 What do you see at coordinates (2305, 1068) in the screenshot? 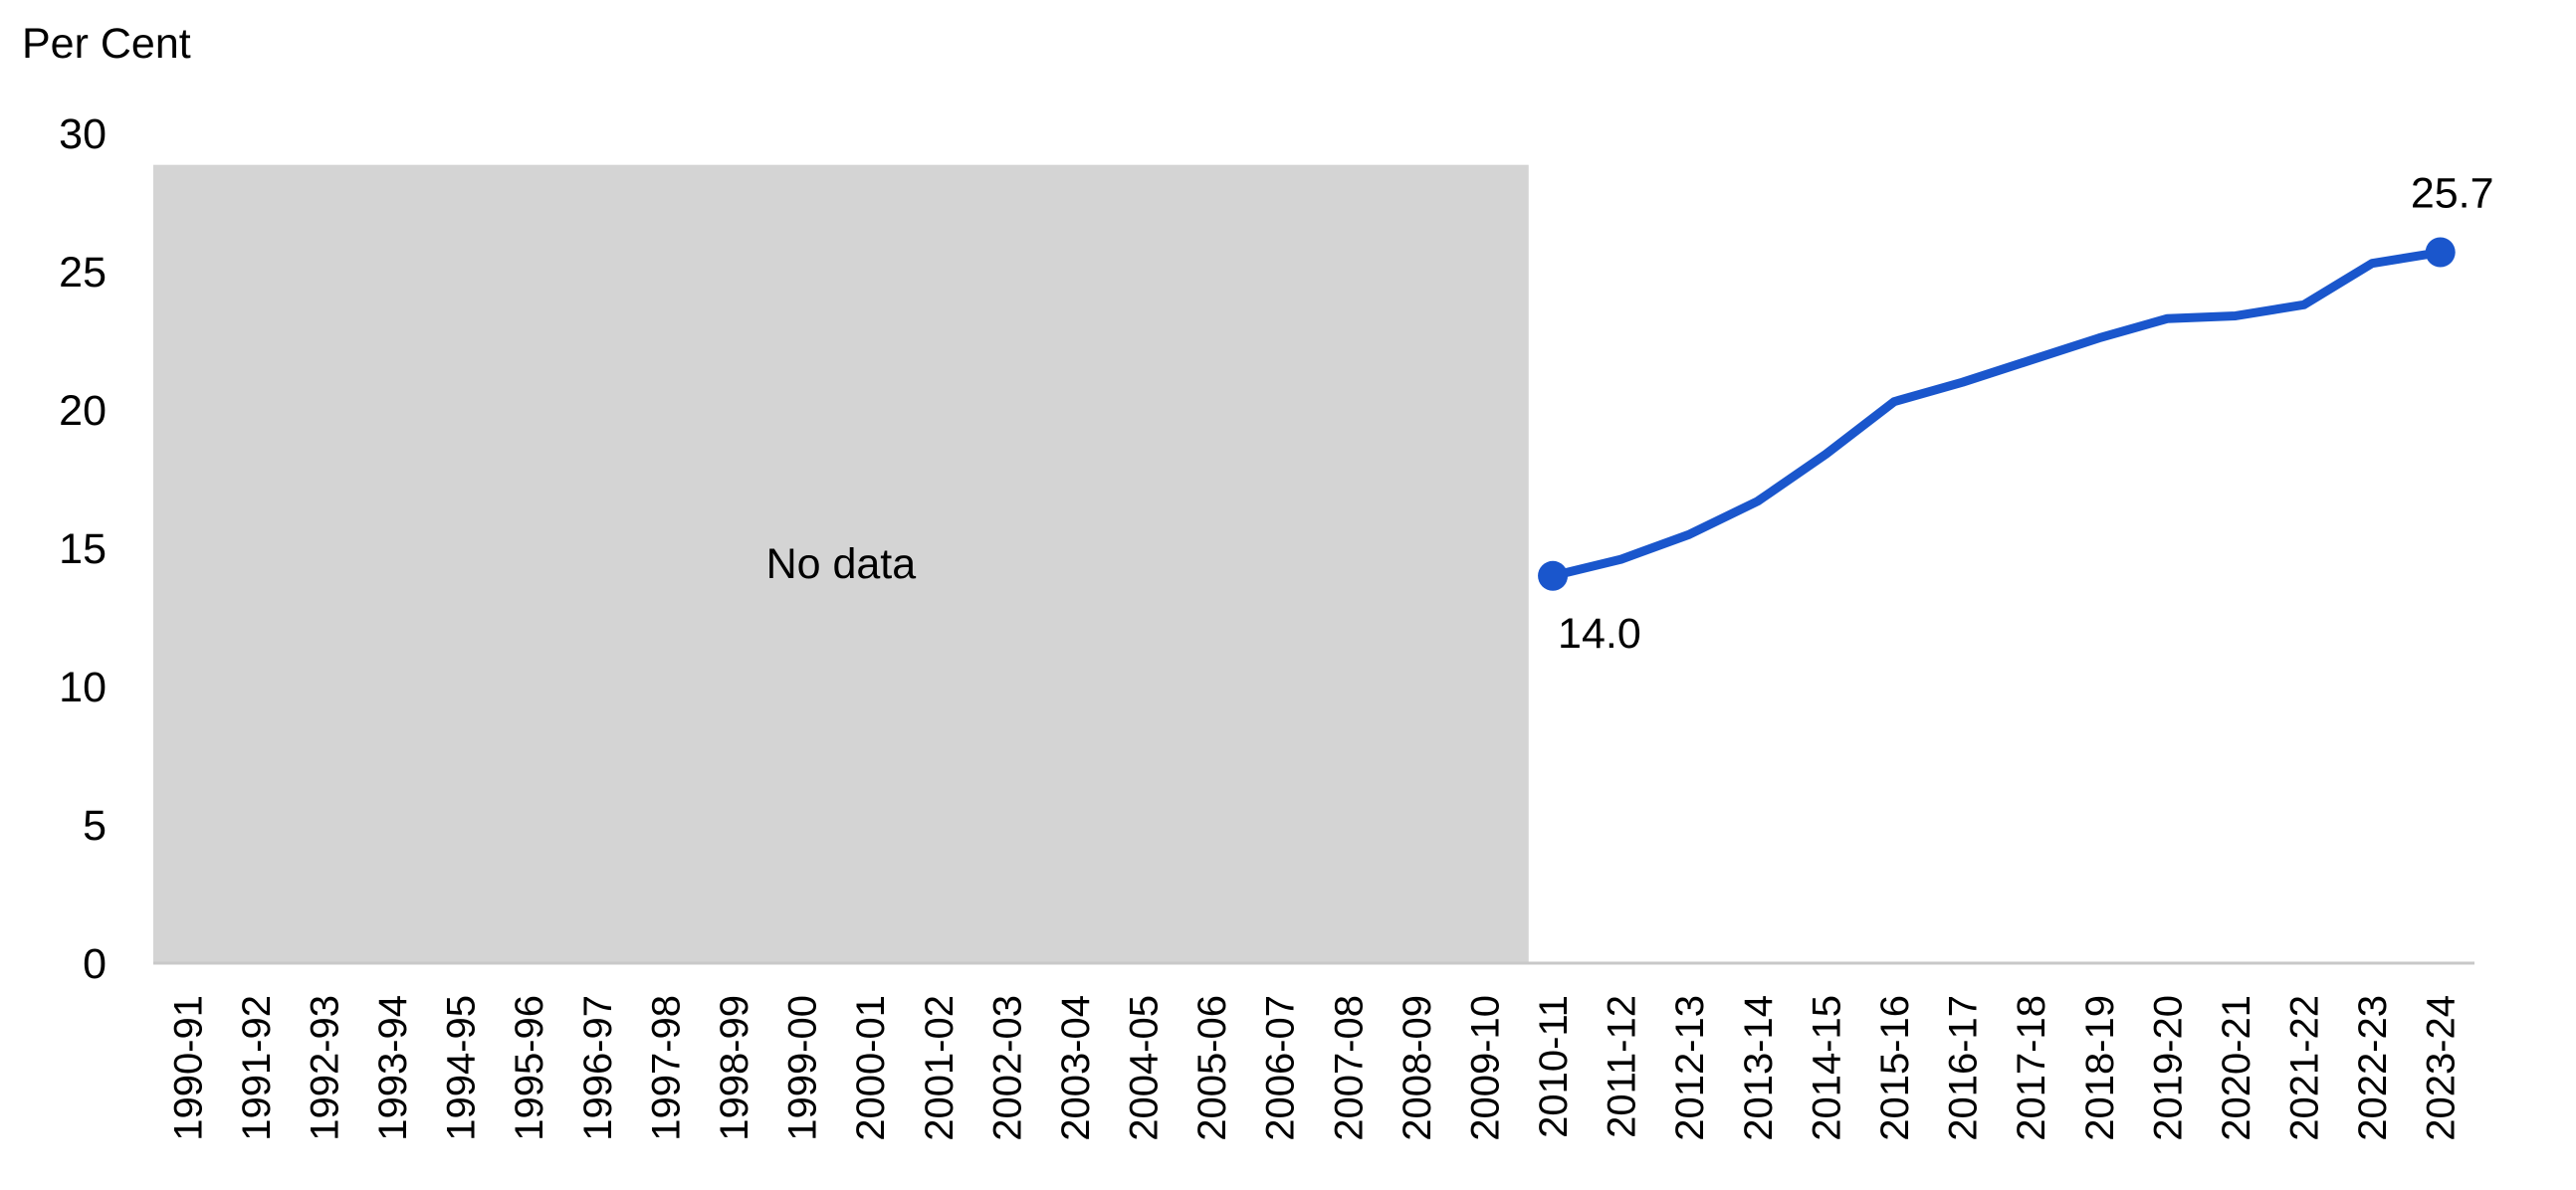
I see `x-tick-label: 2021-22` at bounding box center [2305, 1068].